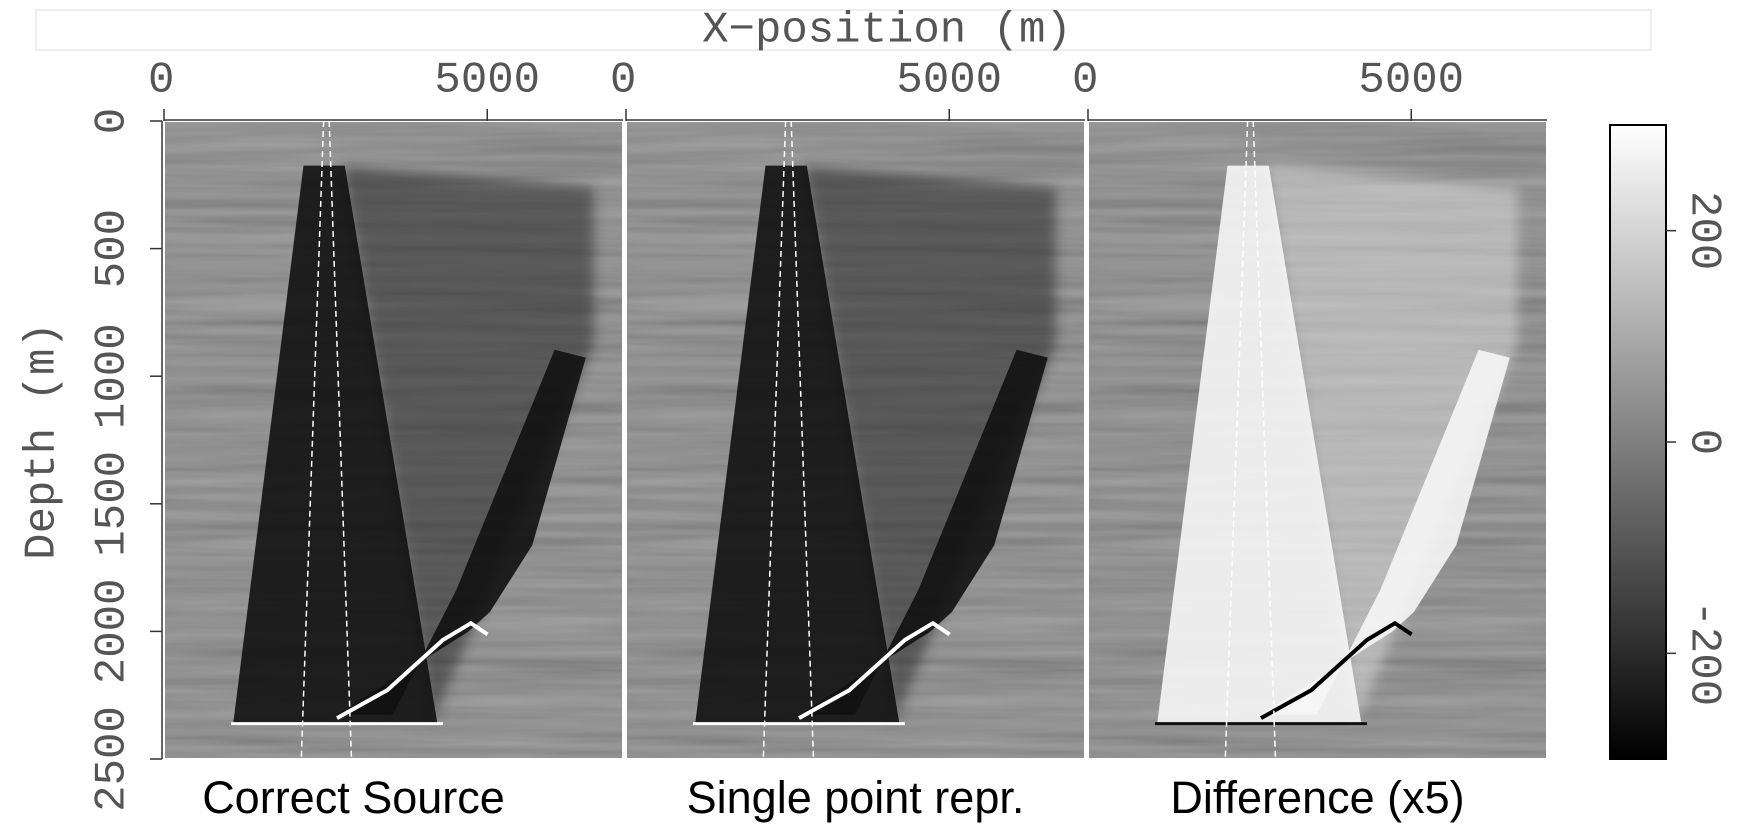 The width and height of the screenshot is (1750, 826). What do you see at coordinates (1703, 230) in the screenshot?
I see `colorbar-tick-label: 200` at bounding box center [1703, 230].